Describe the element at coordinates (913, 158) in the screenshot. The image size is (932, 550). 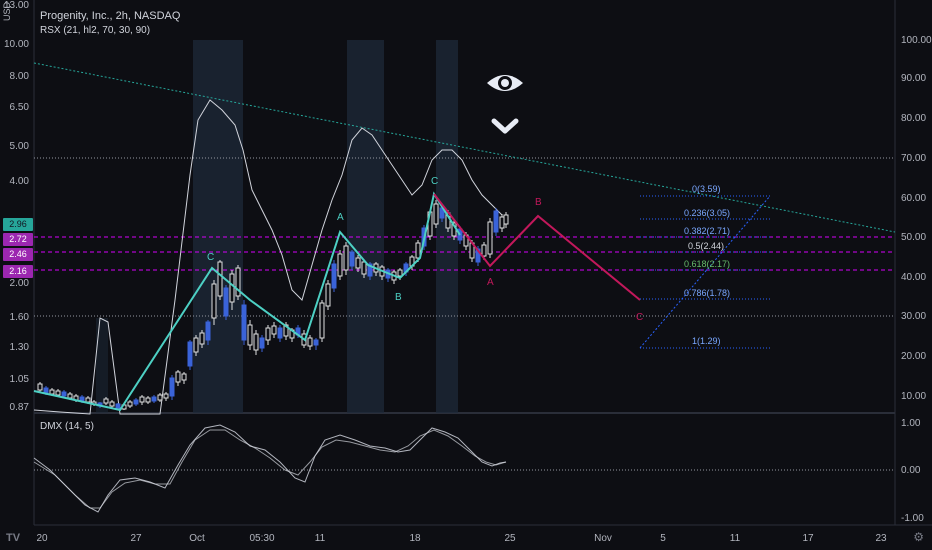
I see `rsx-axis-tick: 70.00` at that location.